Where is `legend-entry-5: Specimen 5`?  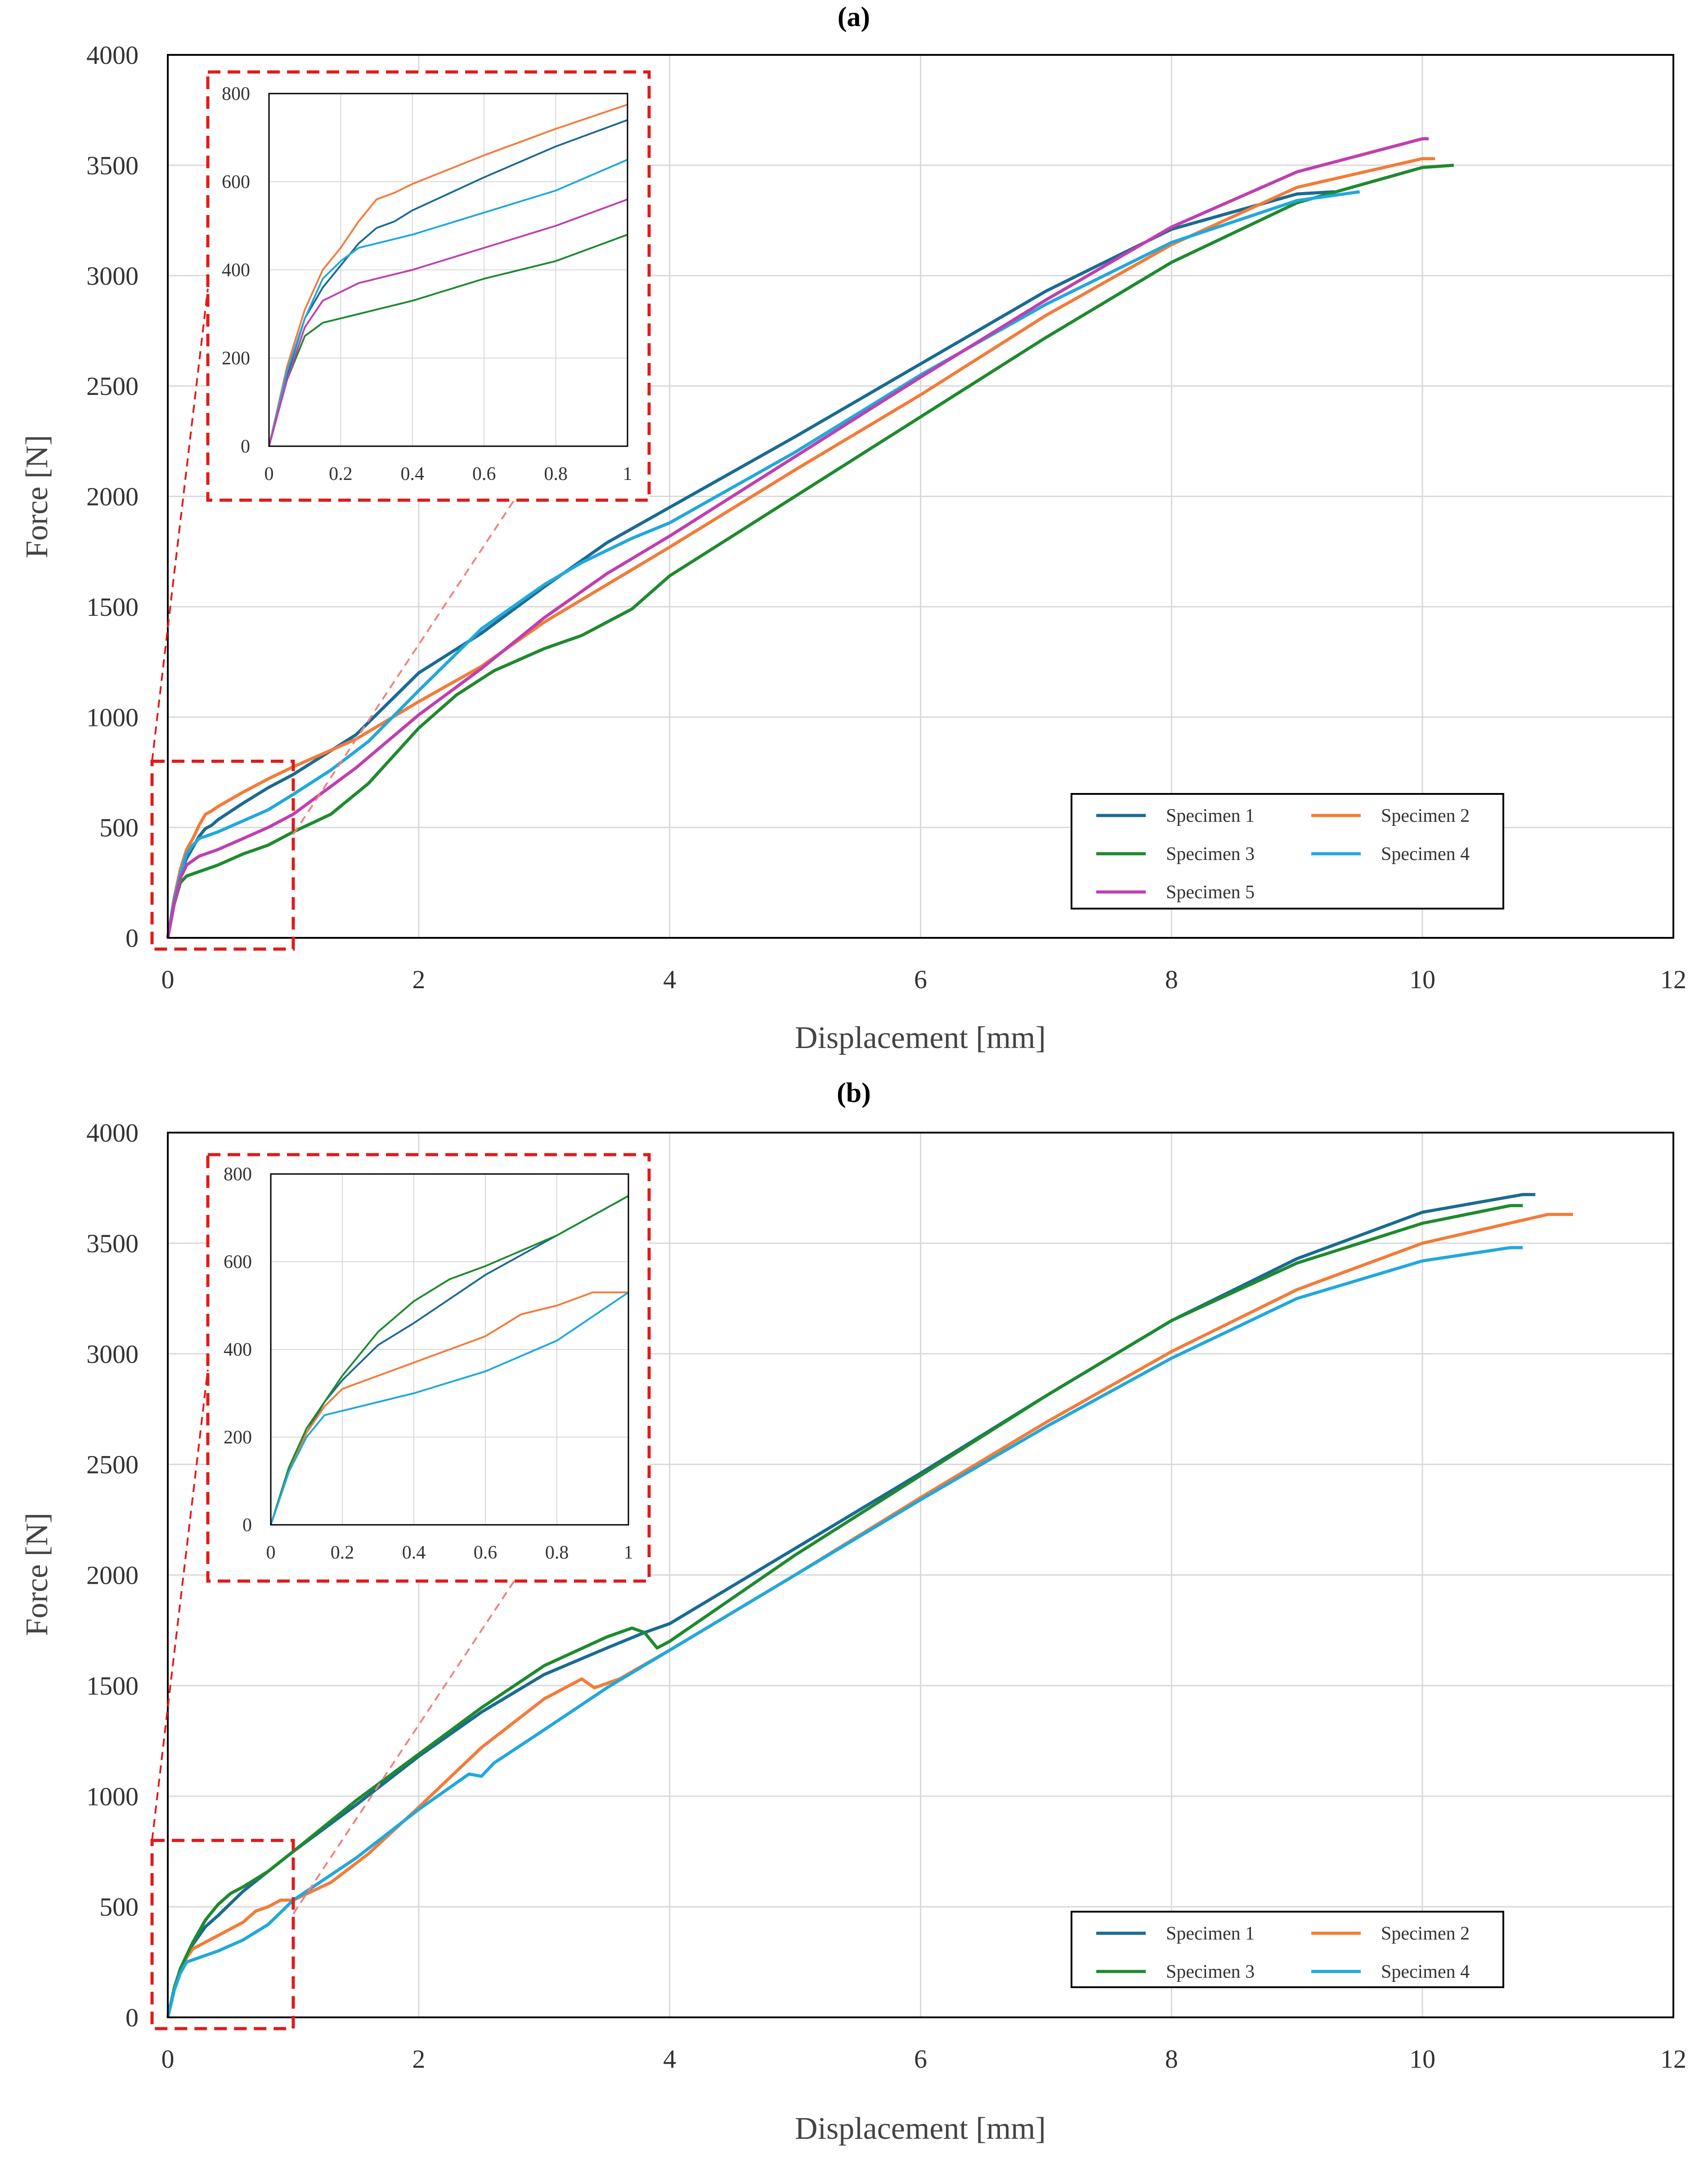
legend-entry-5: Specimen 5 is located at coordinates (1210, 893).